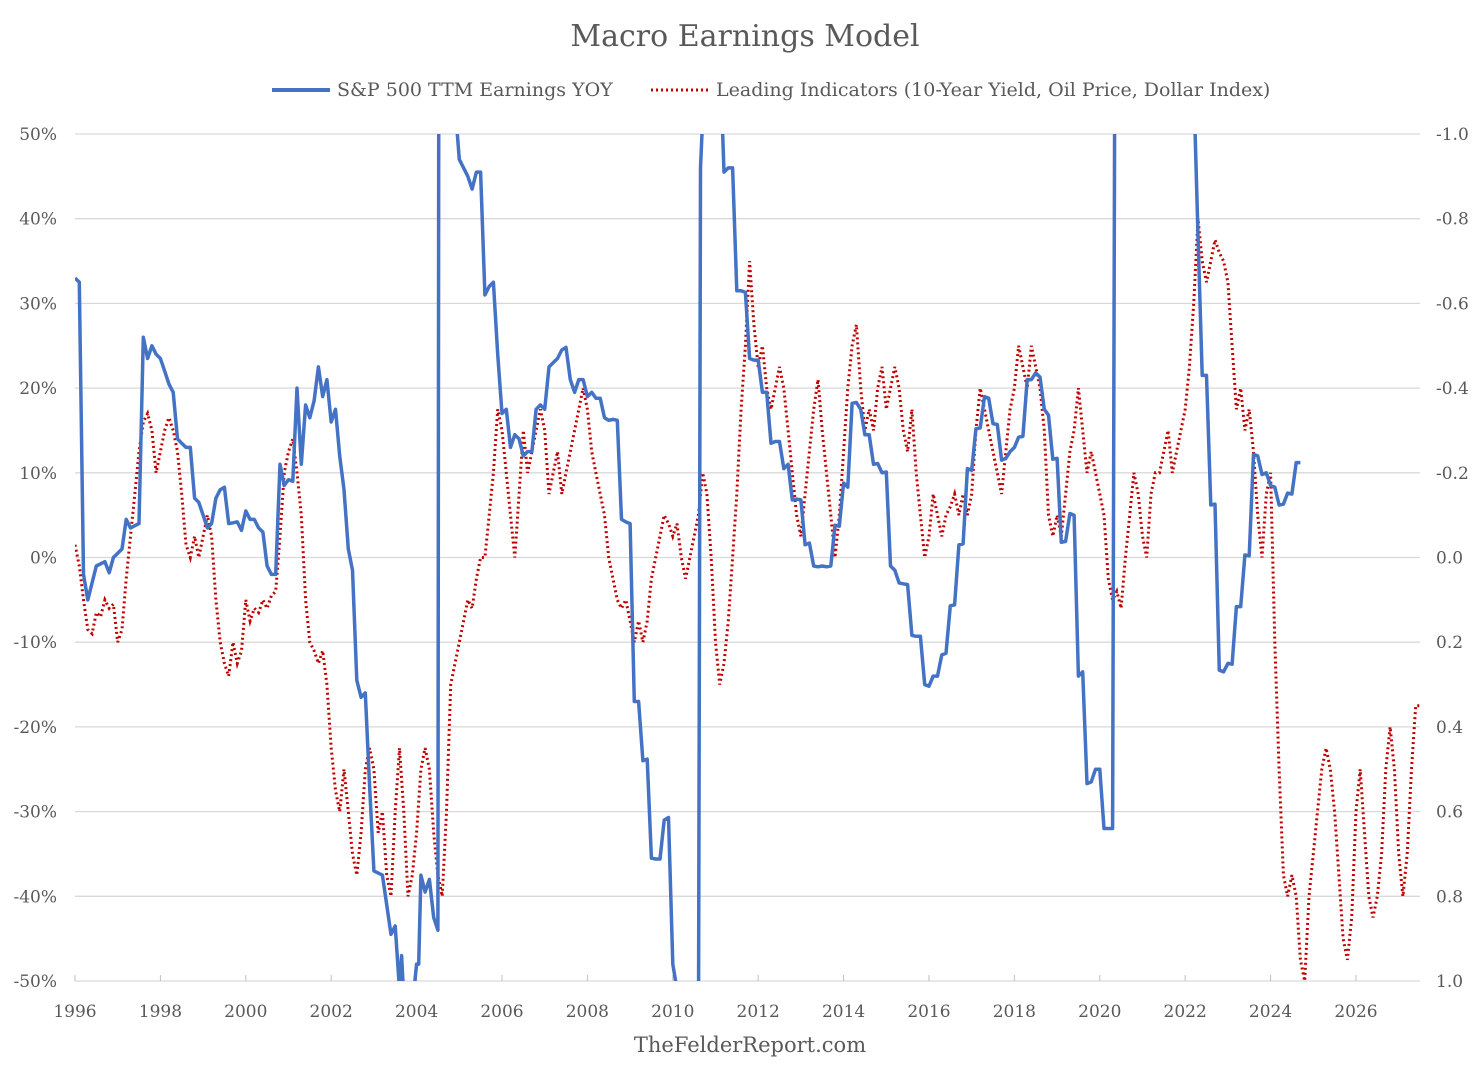 The width and height of the screenshot is (1483, 1080). Describe the element at coordinates (35, 643) in the screenshot. I see `left-tick-label: -10%` at that location.